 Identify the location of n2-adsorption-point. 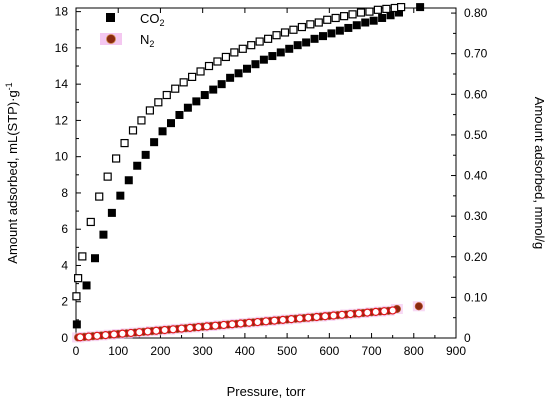
(418, 306).